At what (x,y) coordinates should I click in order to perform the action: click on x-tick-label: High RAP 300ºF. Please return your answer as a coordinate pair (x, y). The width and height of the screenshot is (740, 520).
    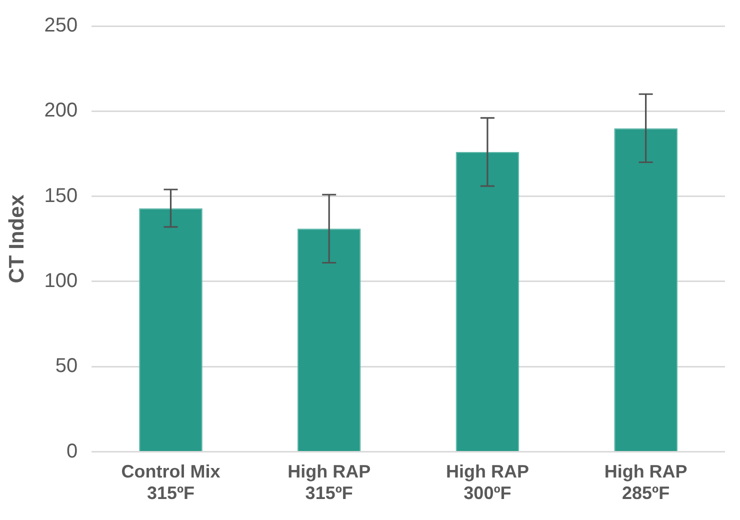
    Looking at the image, I should click on (487, 483).